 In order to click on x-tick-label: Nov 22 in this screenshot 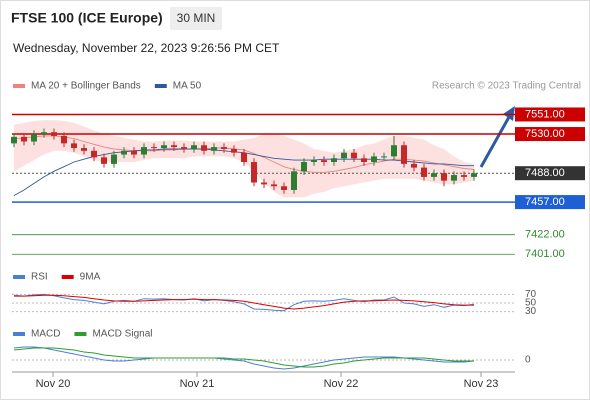, I will do `click(341, 384)`.